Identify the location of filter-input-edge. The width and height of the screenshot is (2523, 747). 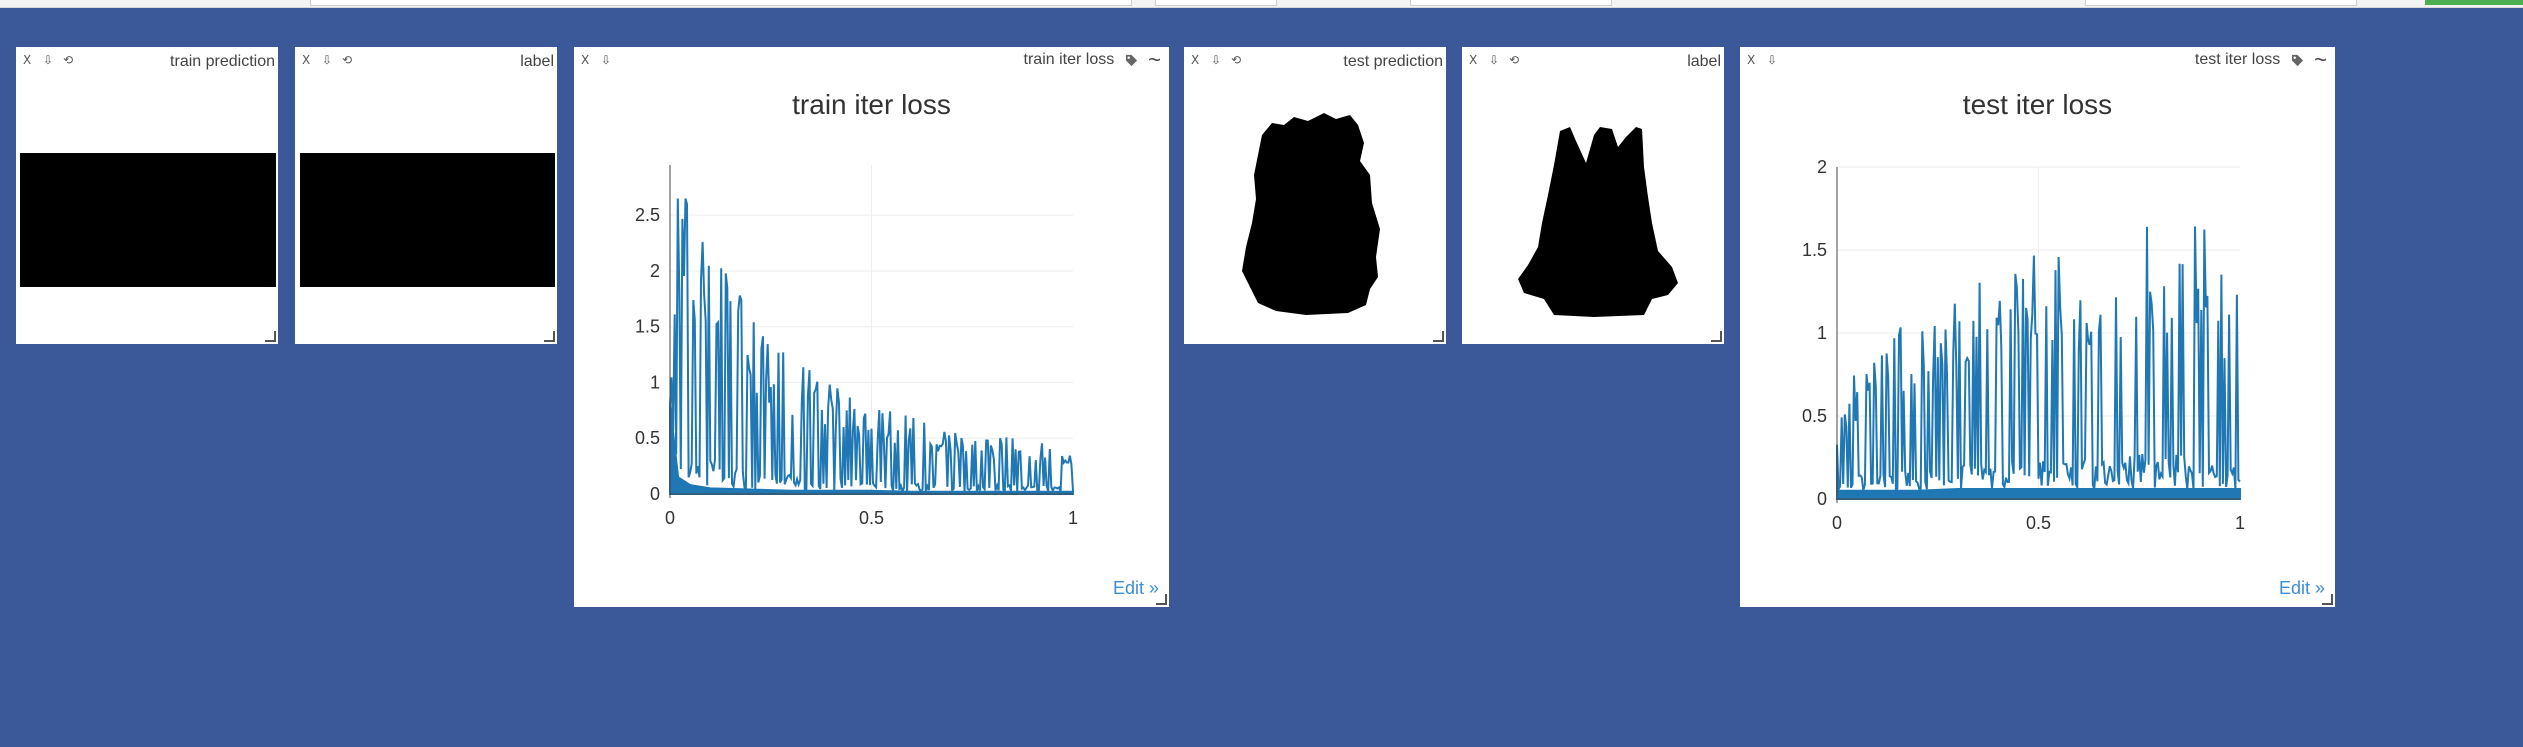
(2221, 3).